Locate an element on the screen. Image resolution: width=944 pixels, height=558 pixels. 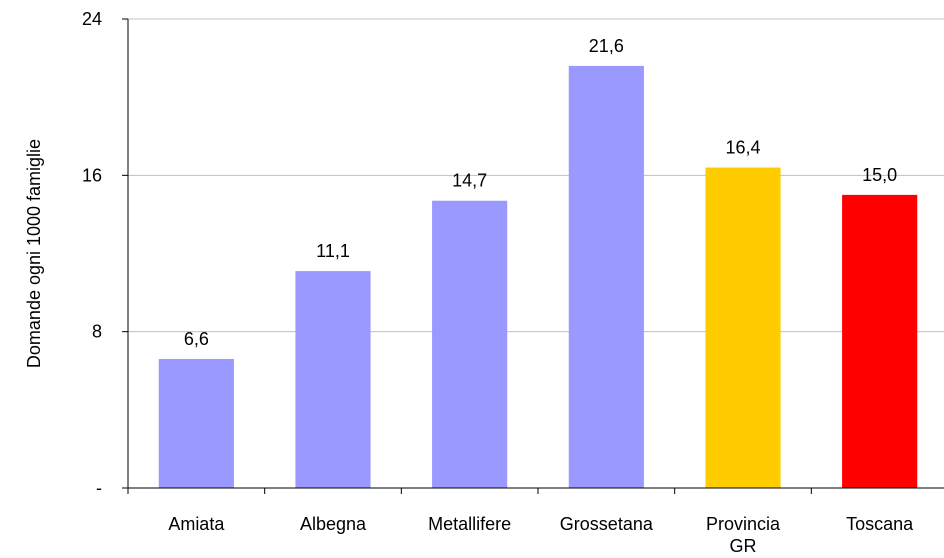
y-tick-label: - is located at coordinates (99, 488).